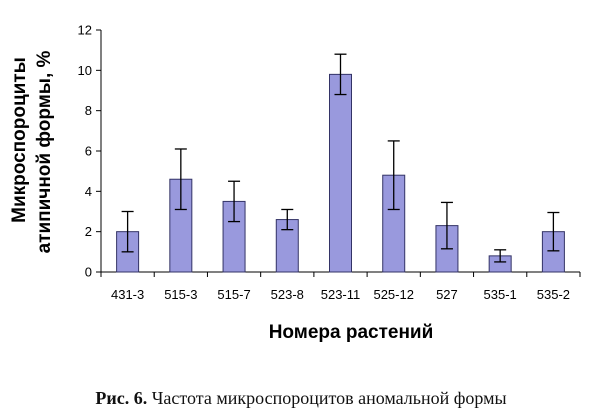 The height and width of the screenshot is (411, 602). Describe the element at coordinates (287, 294) in the screenshot. I see `x-tick-label: 523-8` at that location.